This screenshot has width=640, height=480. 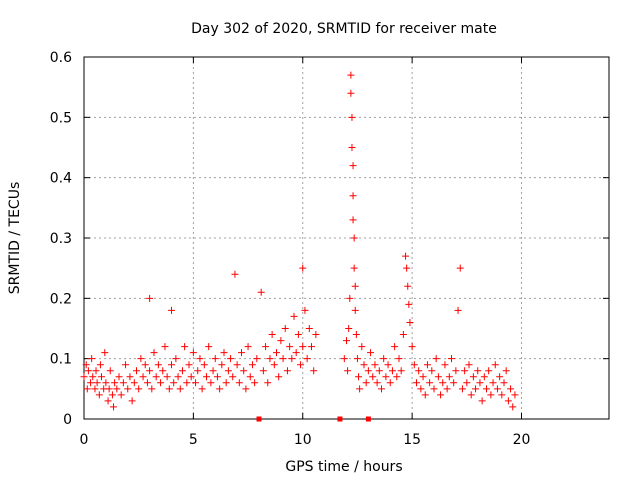 I want to click on x-tick-label: 20, so click(x=522, y=440).